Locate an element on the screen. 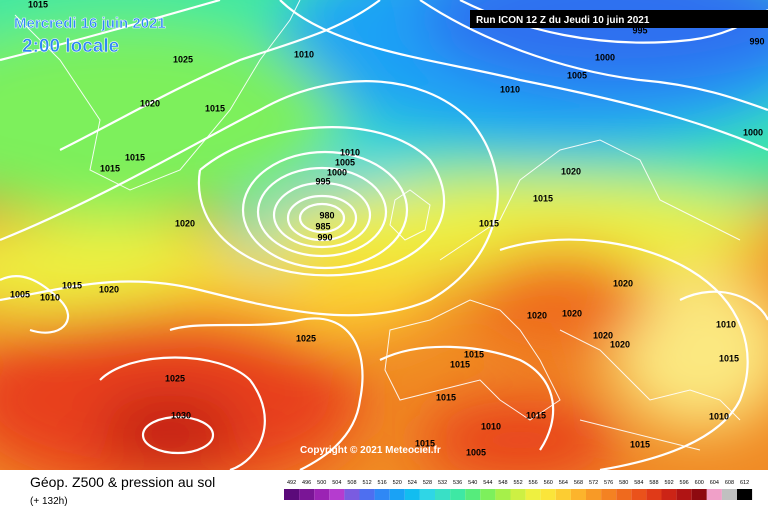 The height and width of the screenshot is (517, 768). scale-label: 544 is located at coordinates (487, 483).